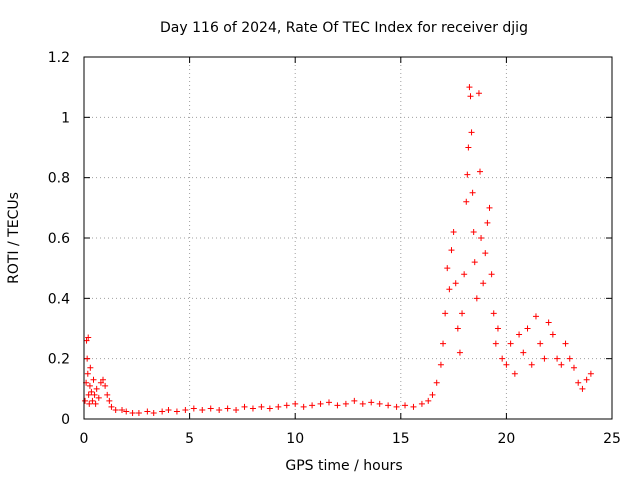 The height and width of the screenshot is (480, 640). Describe the element at coordinates (506, 439) in the screenshot. I see `x-tick-label: 20` at that location.